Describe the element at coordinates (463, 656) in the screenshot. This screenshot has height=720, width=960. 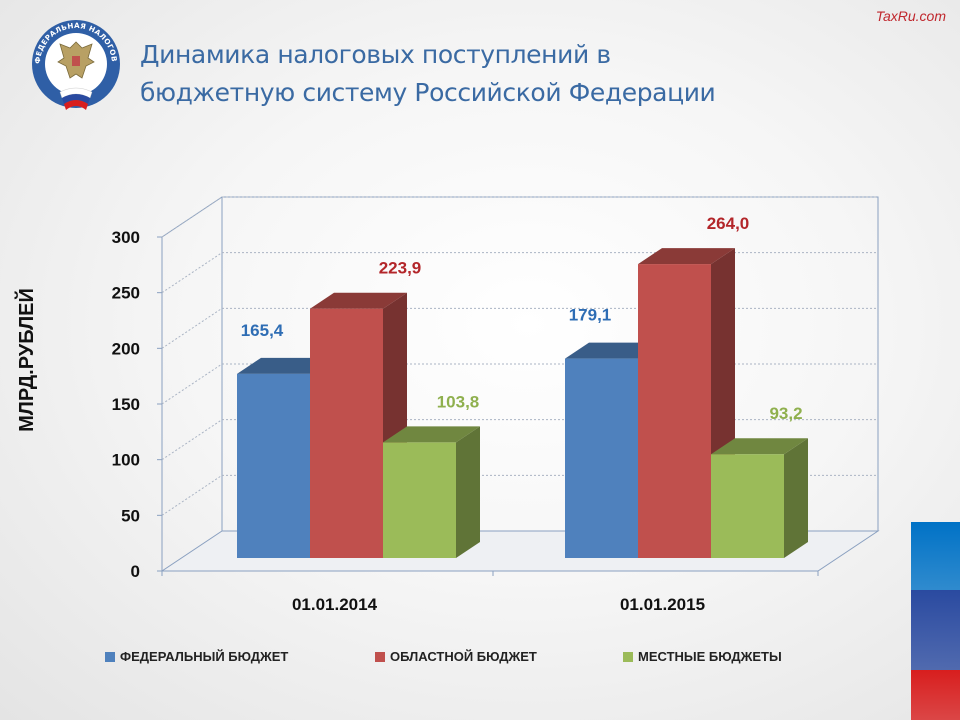
I see `legend-label: ОБЛАСТНОЙ БЮДЖЕТ` at that location.